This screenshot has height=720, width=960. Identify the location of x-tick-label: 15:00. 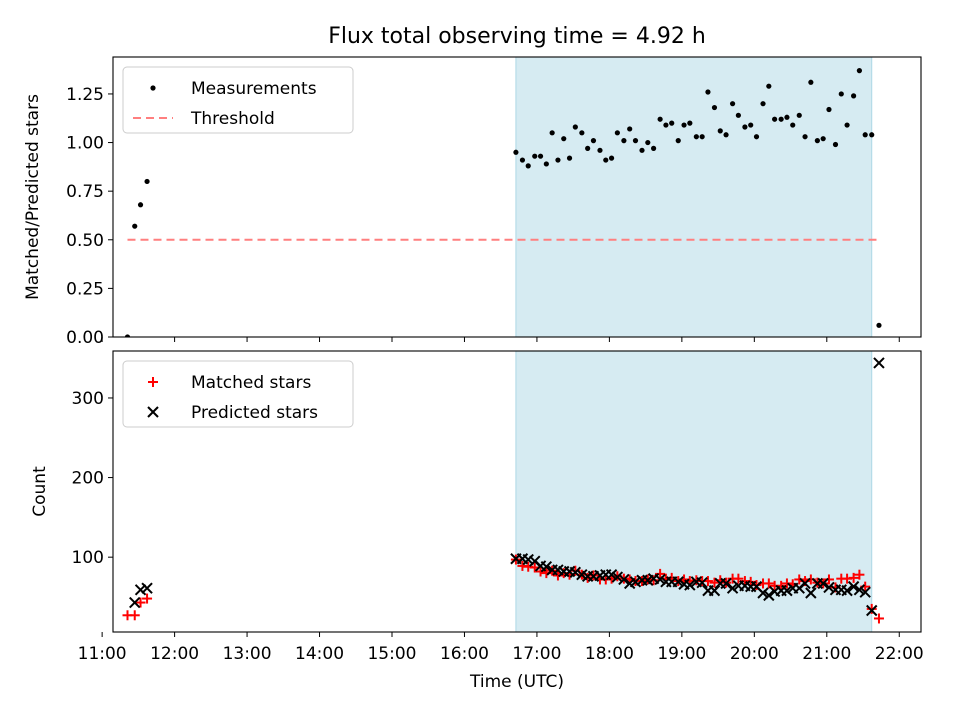
(391, 654).